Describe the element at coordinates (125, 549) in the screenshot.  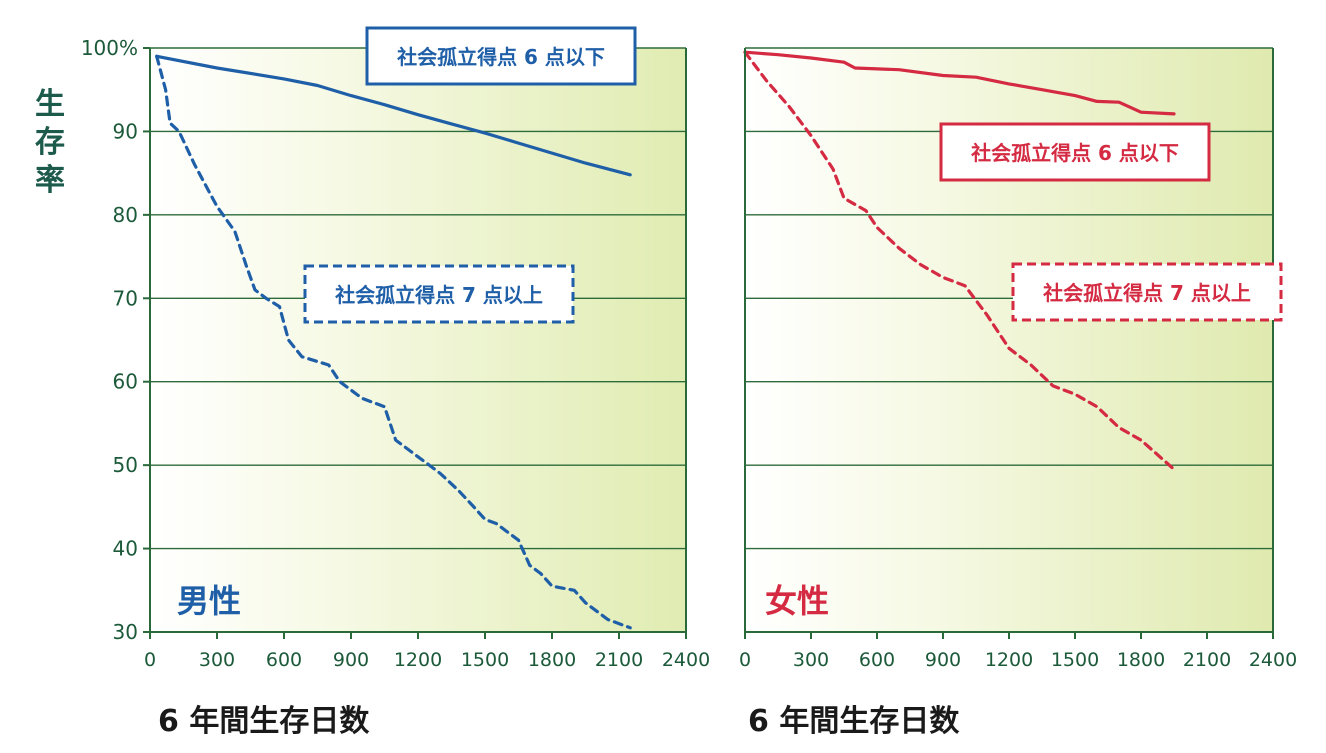
I see `y-tick-label: 40` at that location.